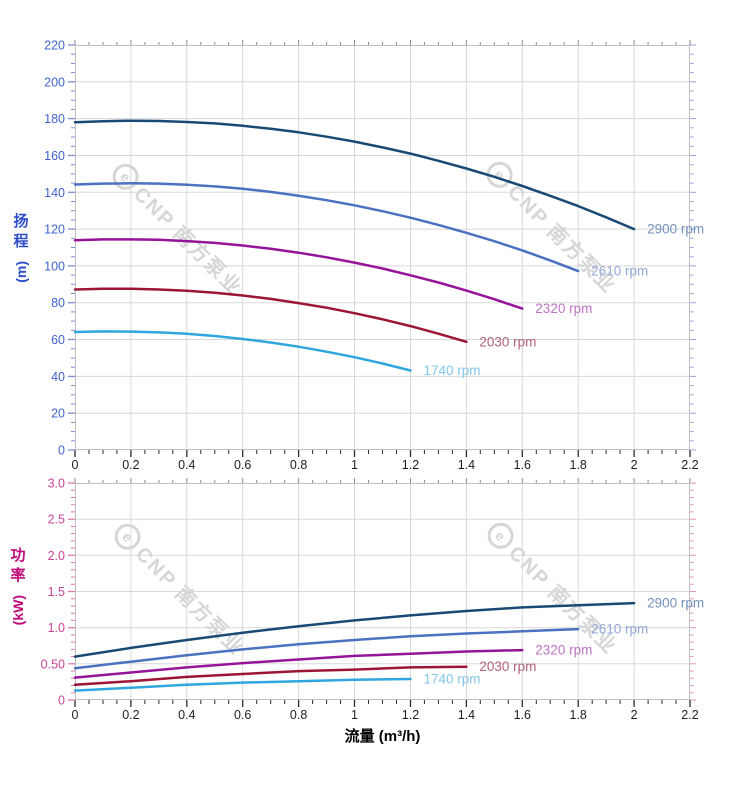 The width and height of the screenshot is (752, 797). Describe the element at coordinates (54, 82) in the screenshot. I see `y-tick-label: 200` at that location.